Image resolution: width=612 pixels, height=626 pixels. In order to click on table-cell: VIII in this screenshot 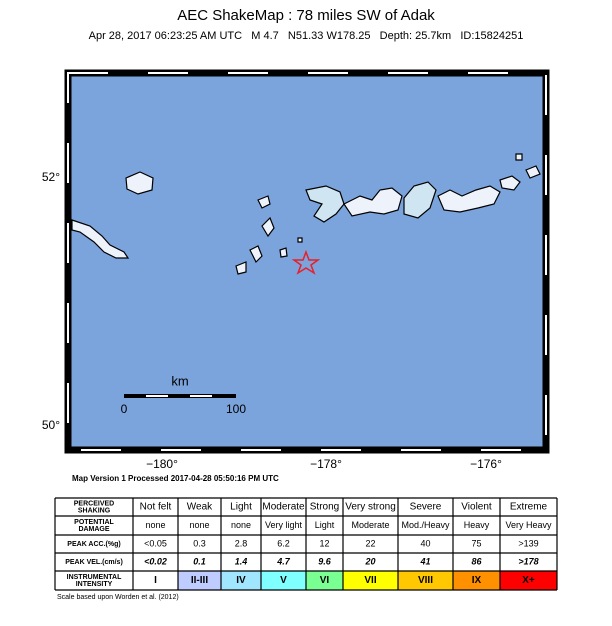, I will do `click(425, 580)`.